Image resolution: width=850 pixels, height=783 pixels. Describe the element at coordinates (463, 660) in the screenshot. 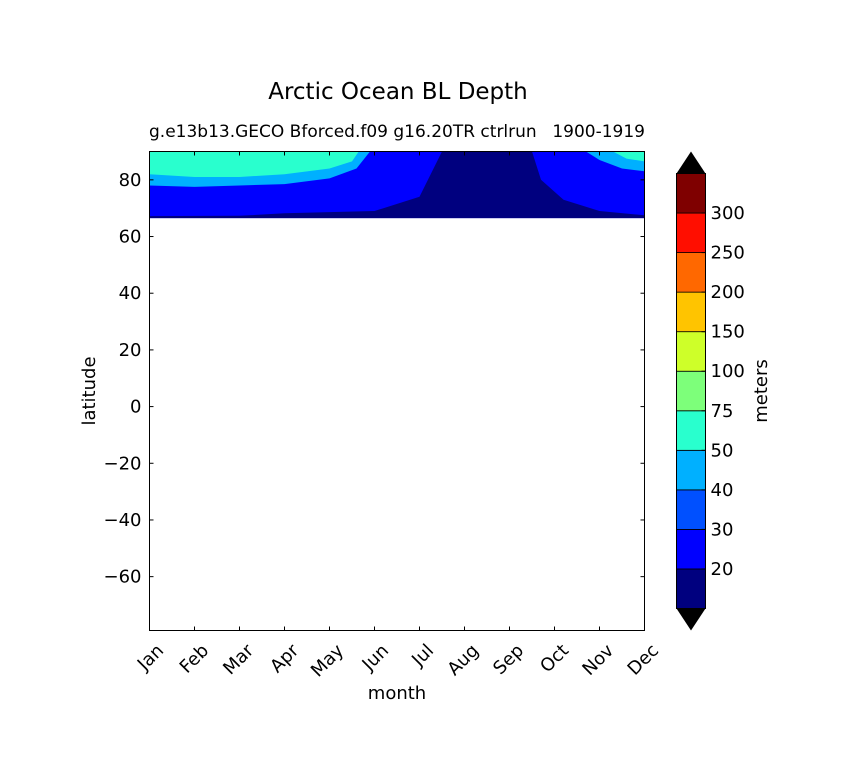

I see `x-tick-label: Aug` at that location.